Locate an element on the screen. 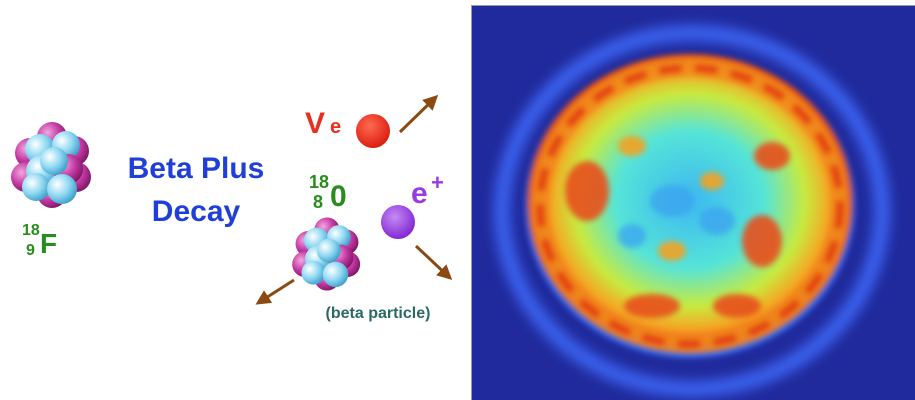 The image size is (915, 400). title-line-1: Beta Plus is located at coordinates (196, 168).